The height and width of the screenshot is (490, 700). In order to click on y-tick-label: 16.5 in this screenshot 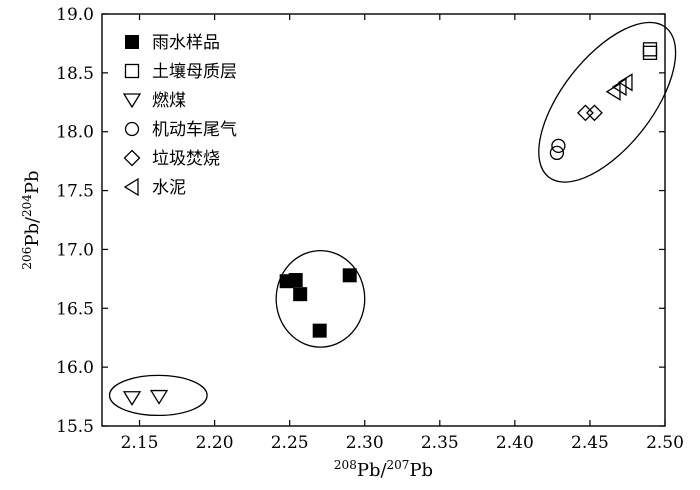, I will do `click(75, 309)`.